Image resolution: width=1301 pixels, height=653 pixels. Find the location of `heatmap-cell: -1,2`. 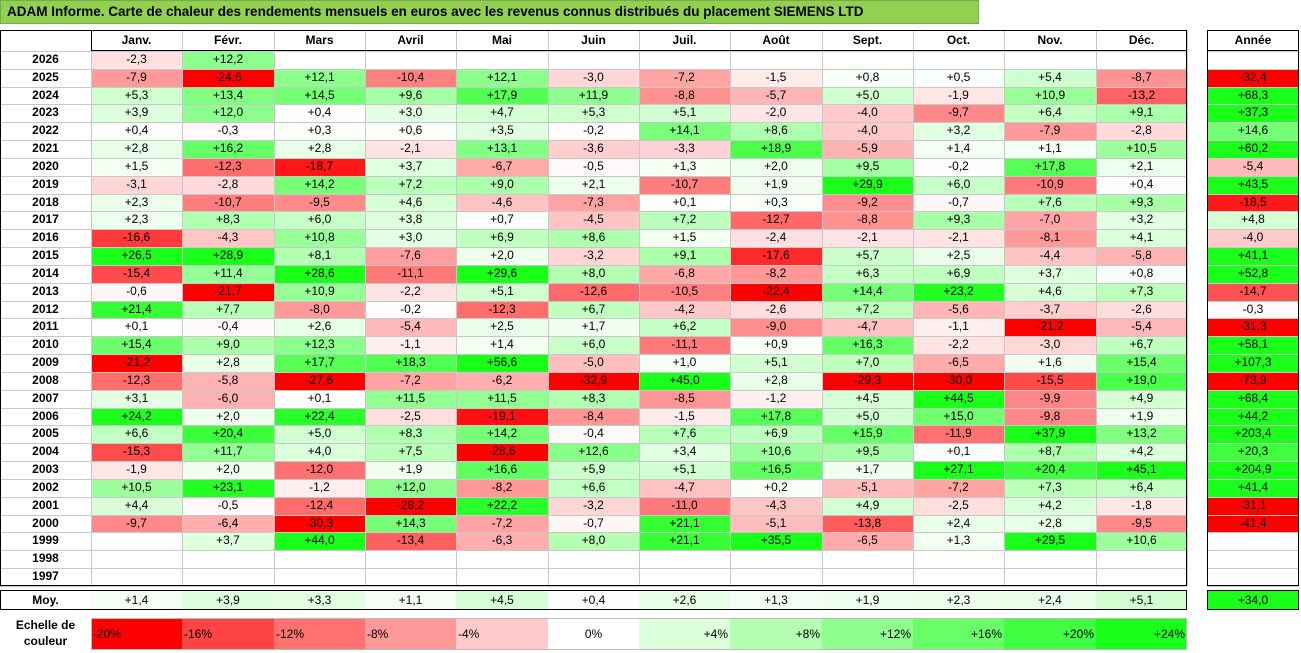

heatmap-cell: -1,2 is located at coordinates (776, 398).